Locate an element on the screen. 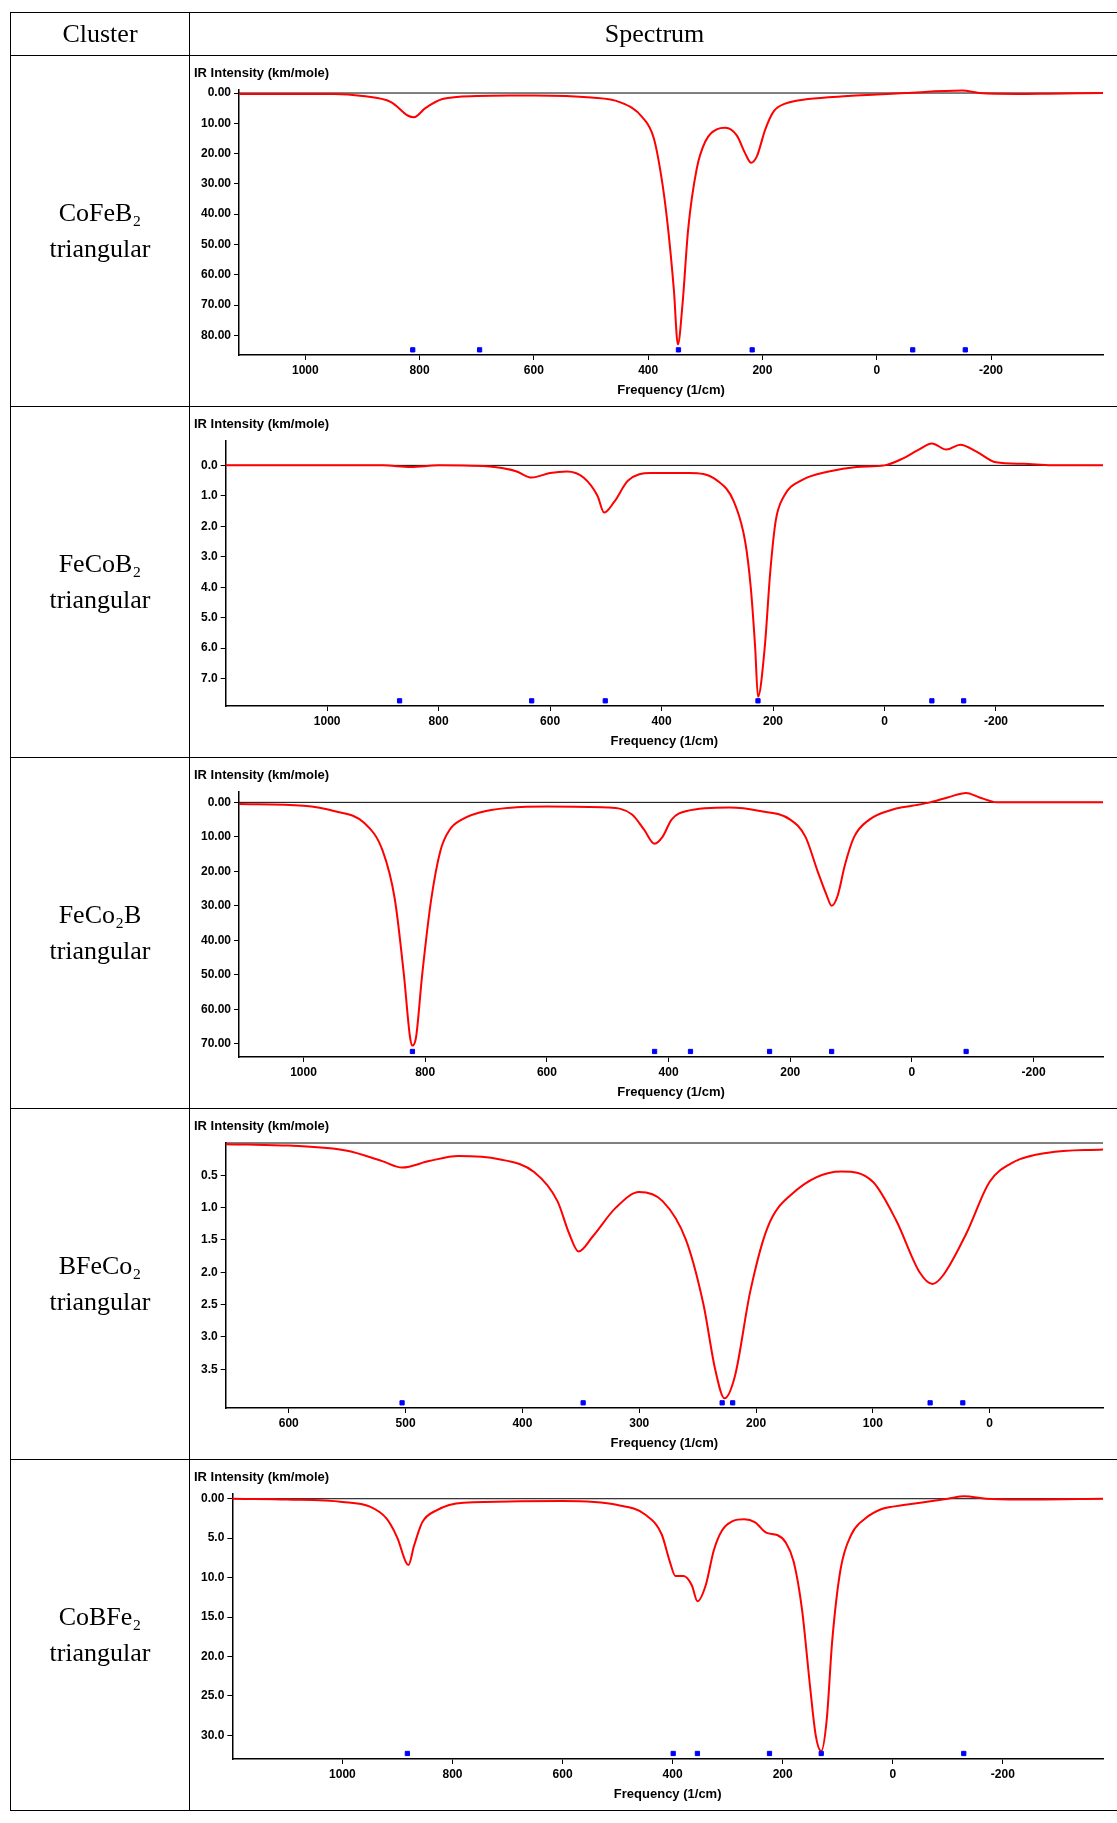  text: Cluster is located at coordinates (100, 34).